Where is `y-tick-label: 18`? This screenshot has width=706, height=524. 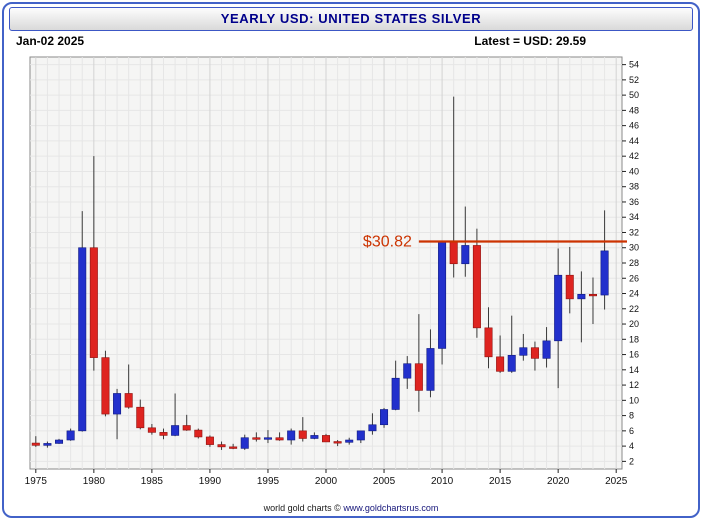 y-tick-label: 18 is located at coordinates (634, 339).